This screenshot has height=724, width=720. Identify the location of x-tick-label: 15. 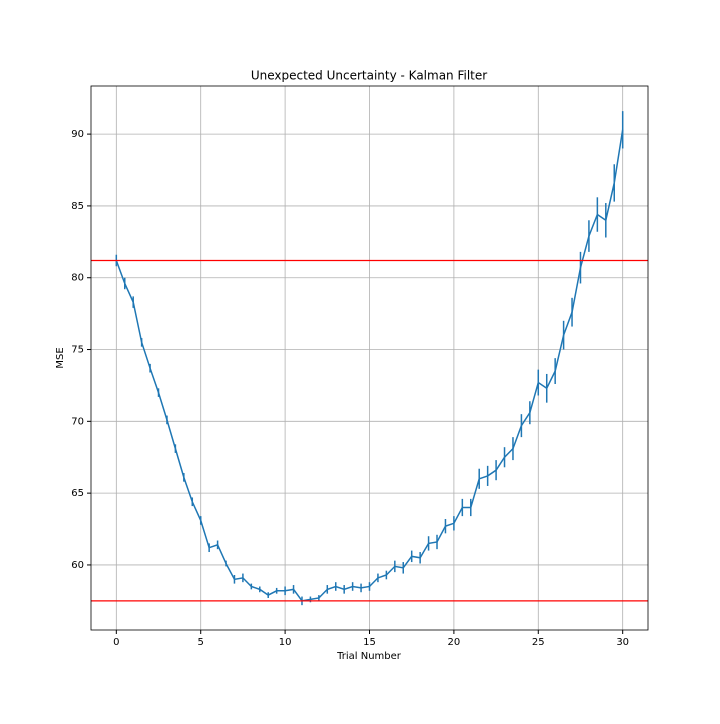
(369, 642).